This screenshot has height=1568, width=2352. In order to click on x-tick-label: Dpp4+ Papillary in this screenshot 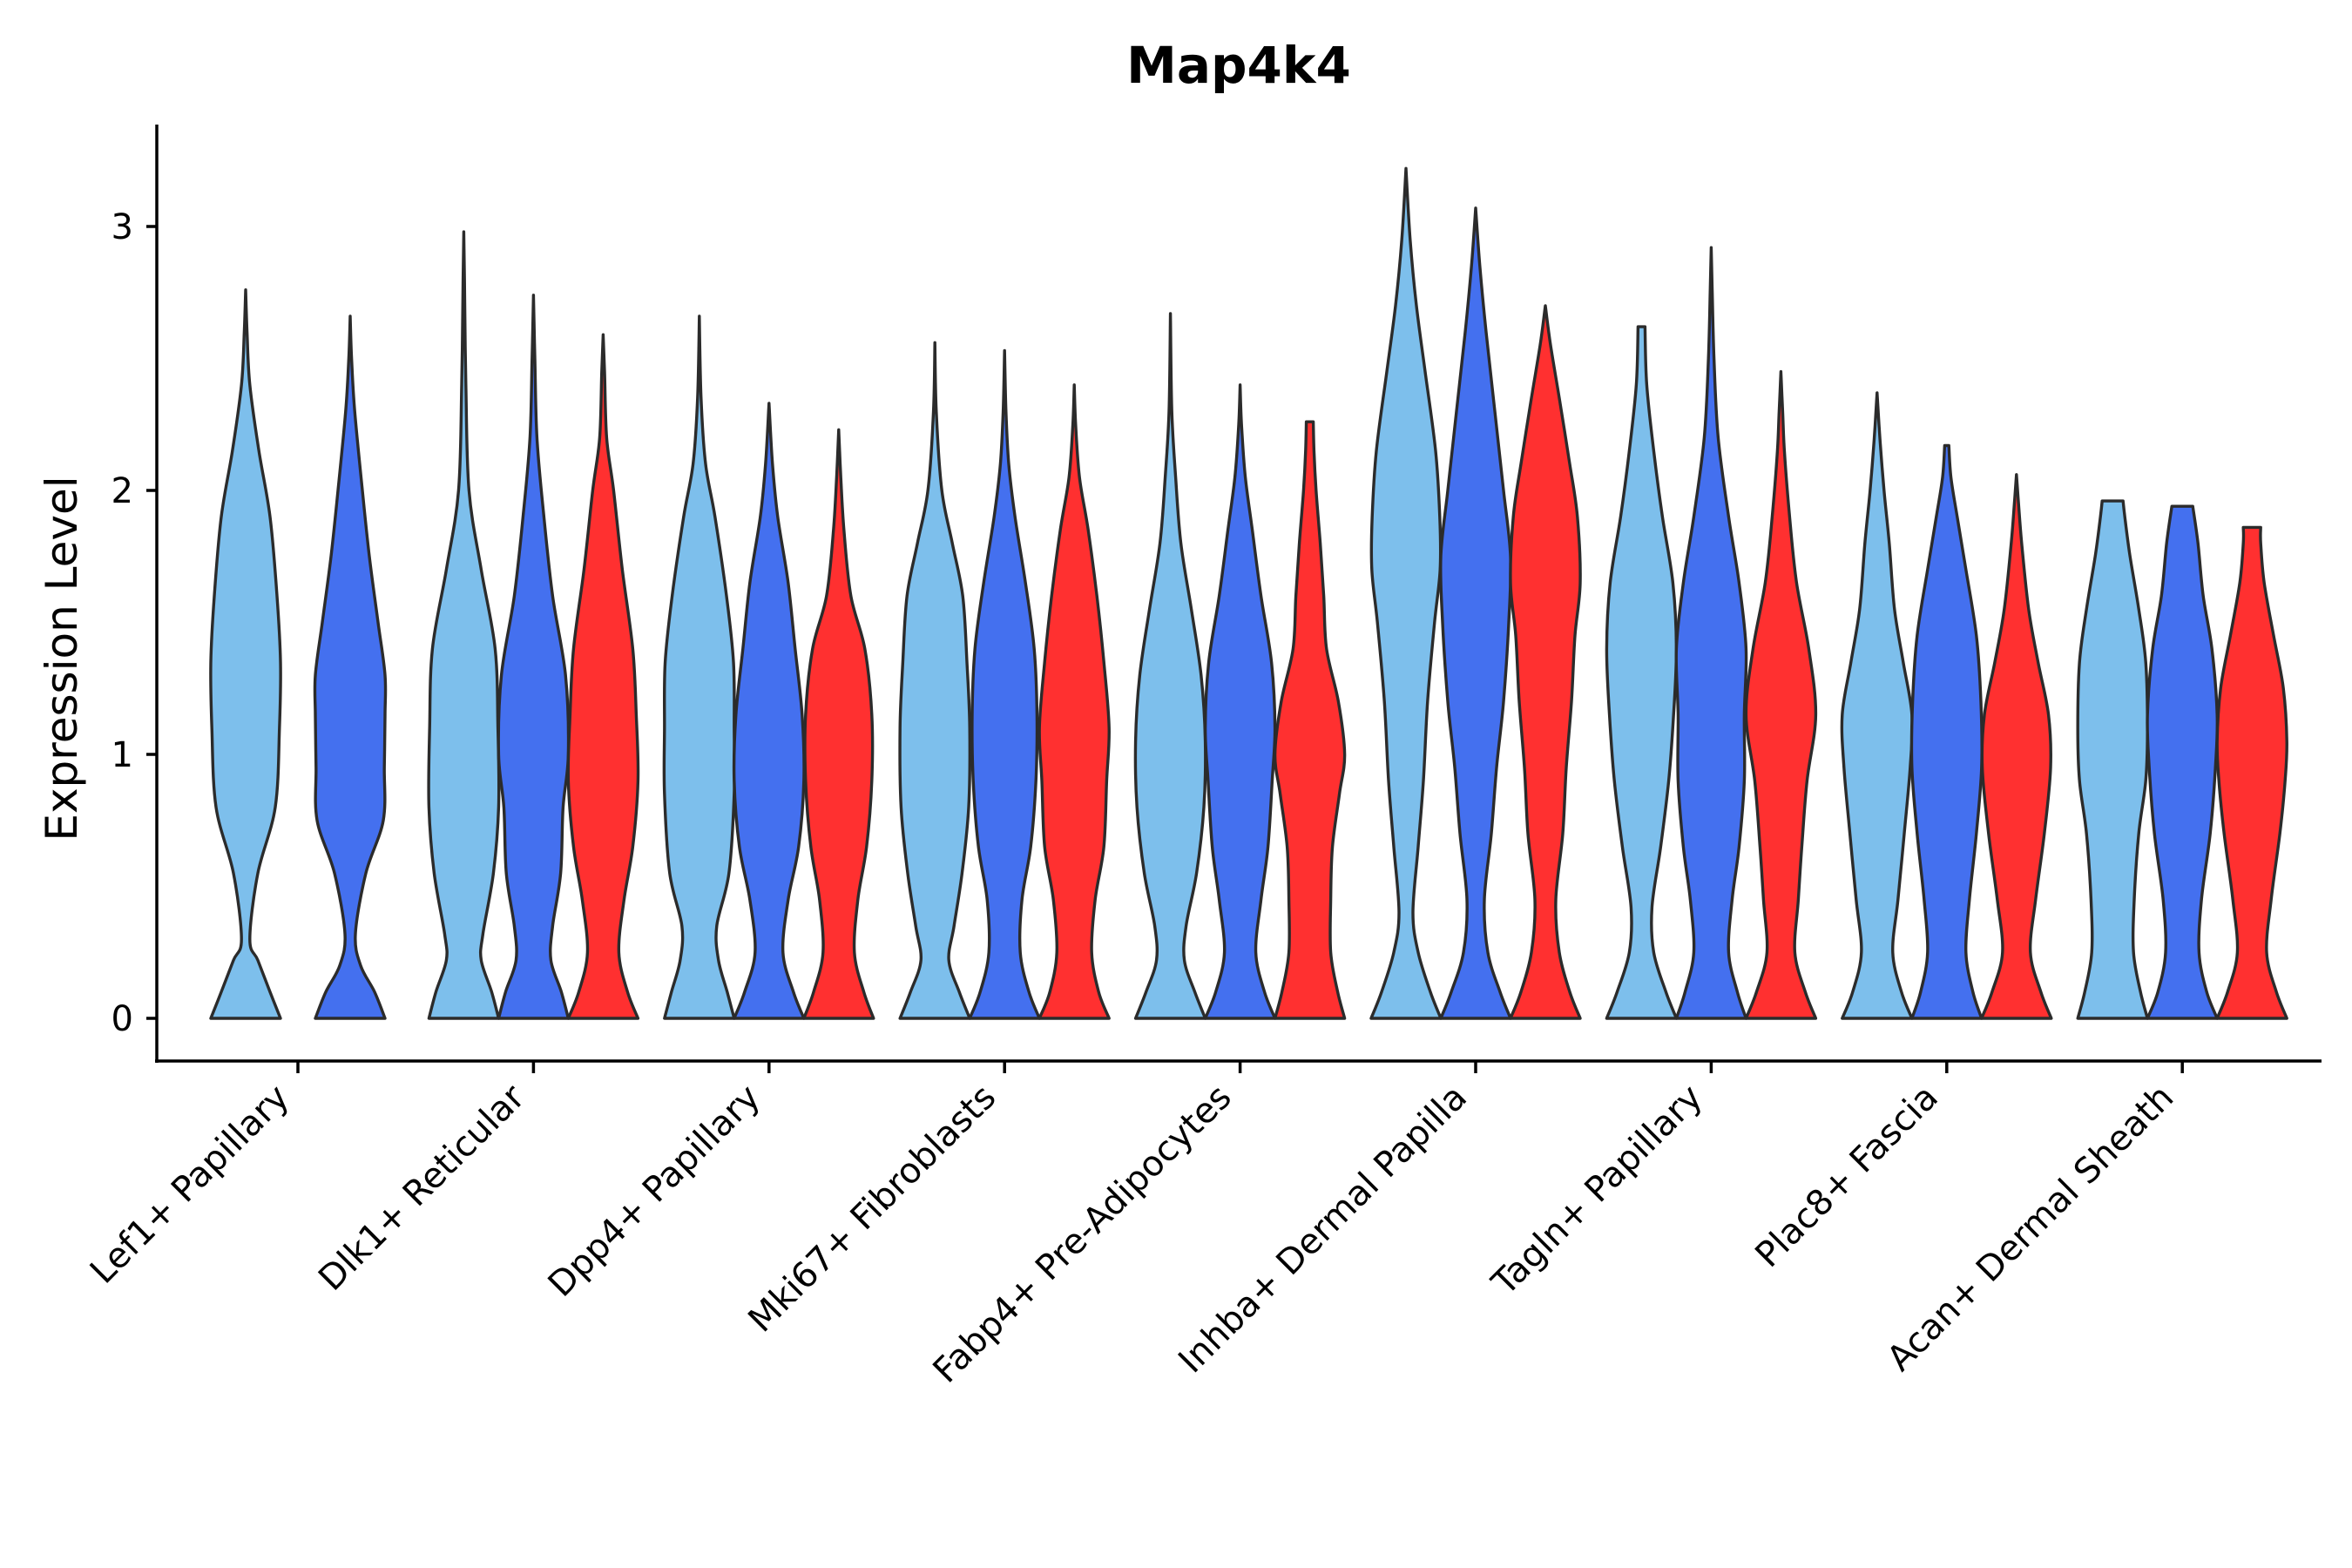, I will do `click(654, 1191)`.